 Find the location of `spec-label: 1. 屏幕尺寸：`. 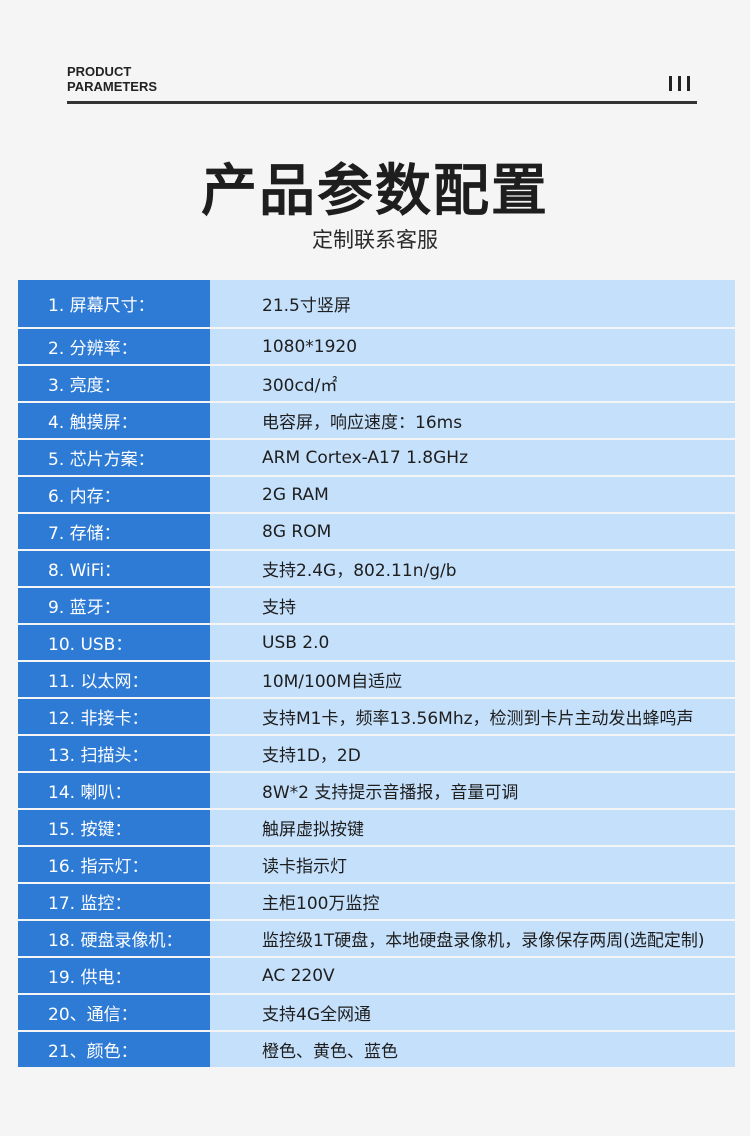

spec-label: 1. 屏幕尺寸： is located at coordinates (114, 303).